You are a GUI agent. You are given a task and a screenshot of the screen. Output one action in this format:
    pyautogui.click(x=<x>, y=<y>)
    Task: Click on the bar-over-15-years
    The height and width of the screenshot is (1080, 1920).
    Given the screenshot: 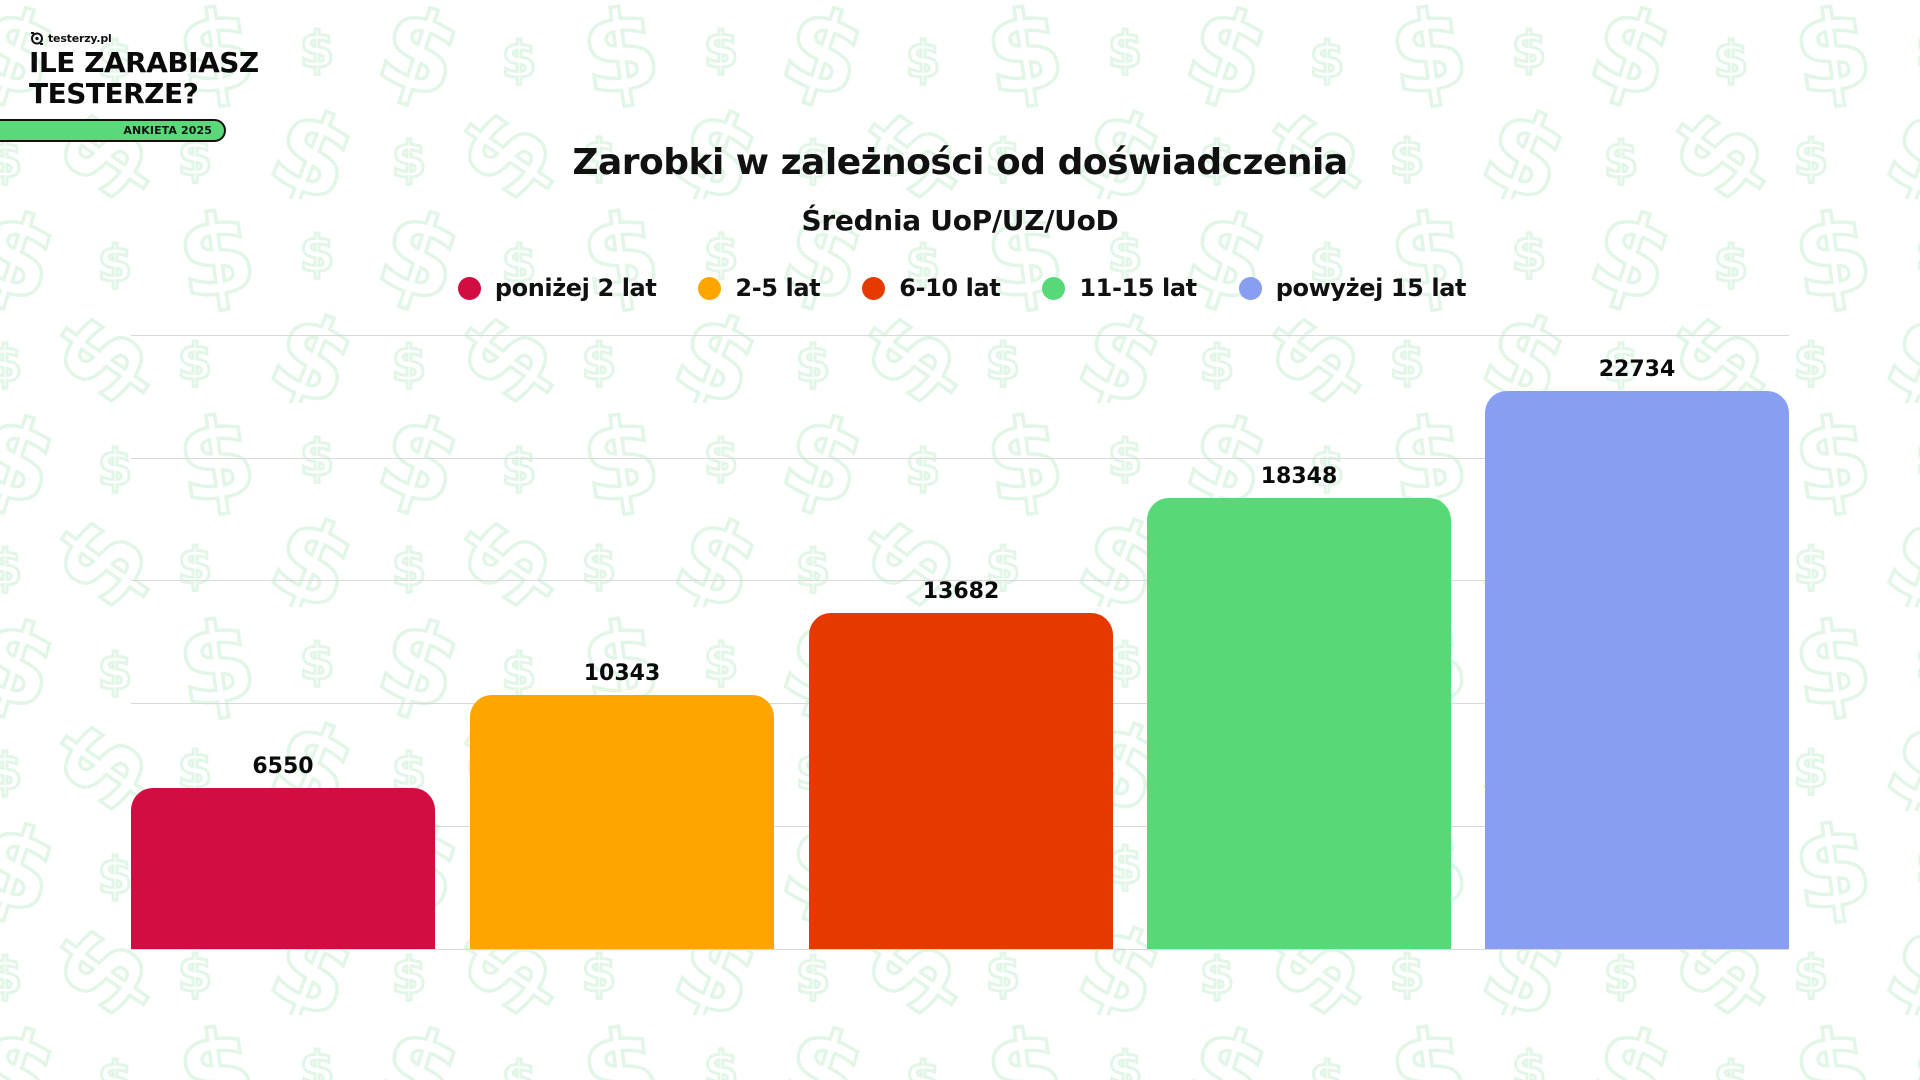 What is the action you would take?
    pyautogui.click(x=1637, y=669)
    